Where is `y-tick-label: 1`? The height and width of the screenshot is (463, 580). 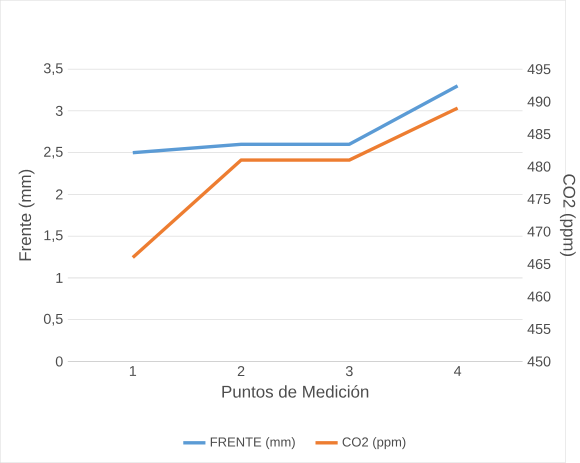 y-tick-label: 1 is located at coordinates (59, 278).